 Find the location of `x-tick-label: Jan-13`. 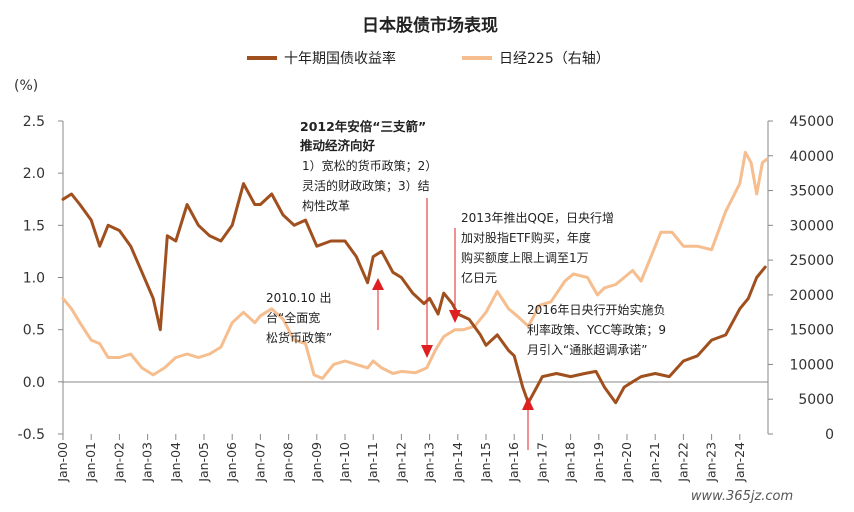

x-tick-label: Jan-13 is located at coordinates (429, 462).